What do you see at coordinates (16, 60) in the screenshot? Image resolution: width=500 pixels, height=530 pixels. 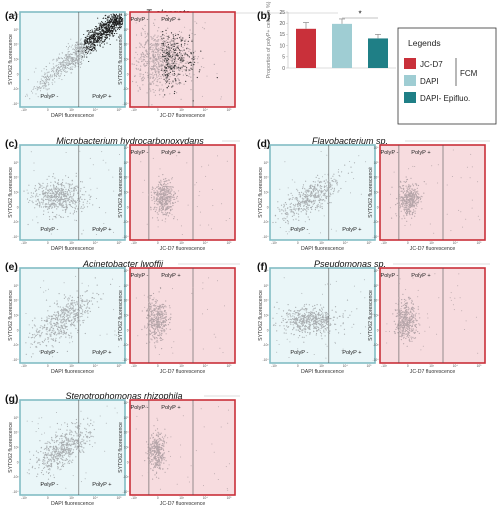 I see `y-tick-label: 10³` at bounding box center [16, 60].